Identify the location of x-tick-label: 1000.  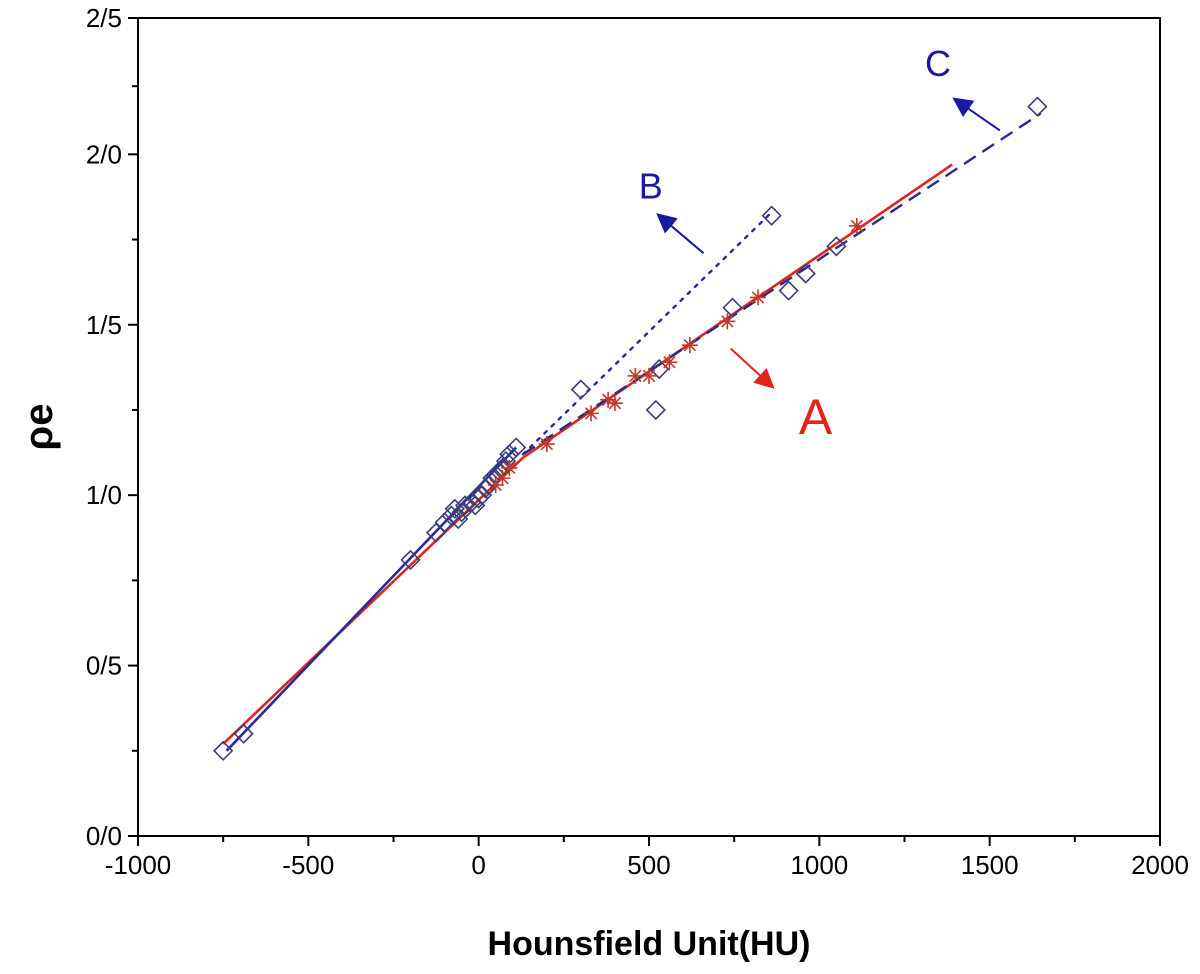
(819, 865).